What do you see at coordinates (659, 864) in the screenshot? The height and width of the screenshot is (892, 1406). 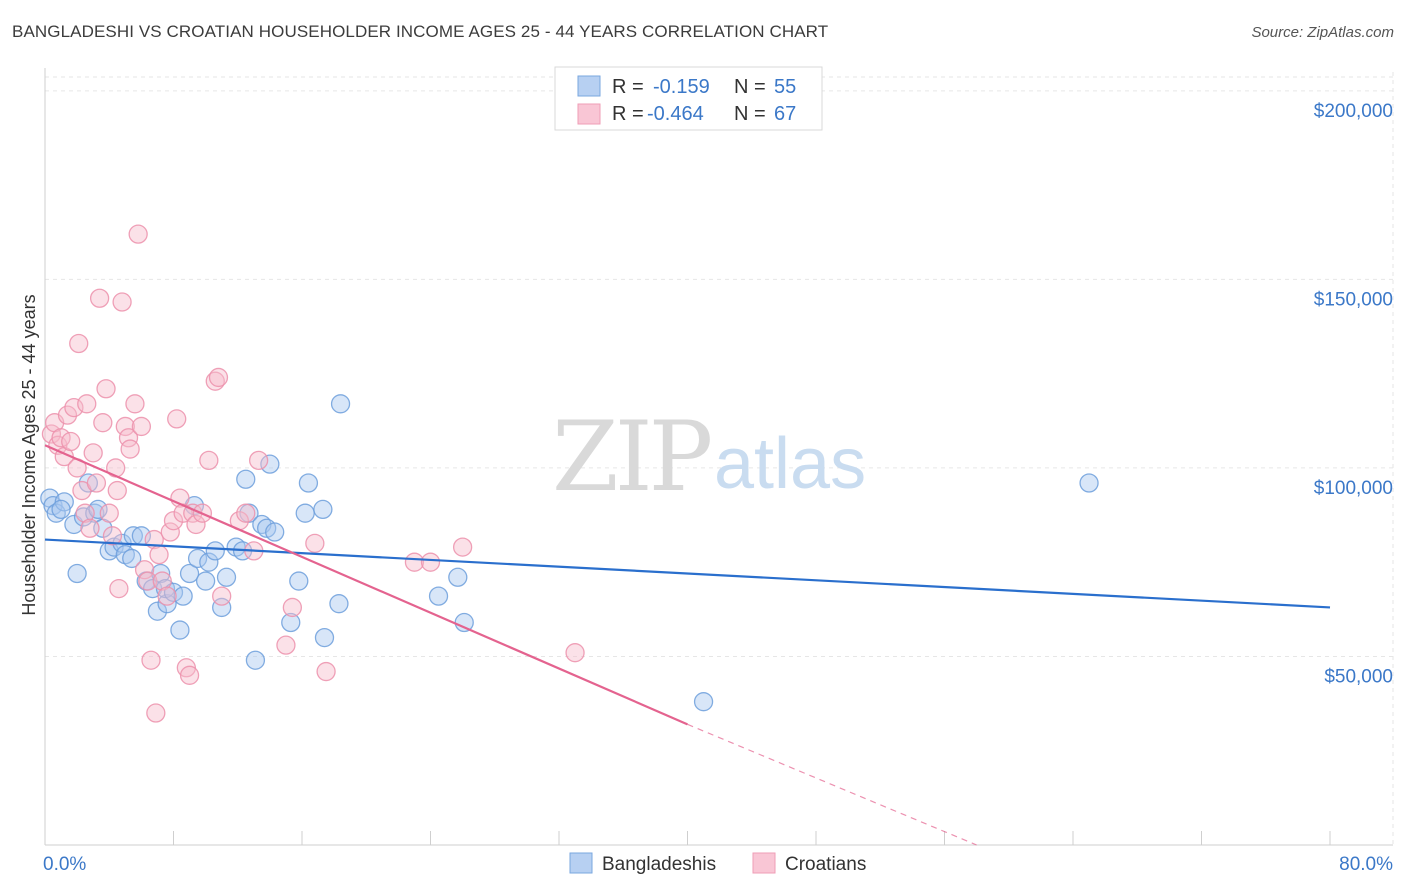 I see `bottom-legend-label-bangladeshis: Bangladeshis` at bounding box center [659, 864].